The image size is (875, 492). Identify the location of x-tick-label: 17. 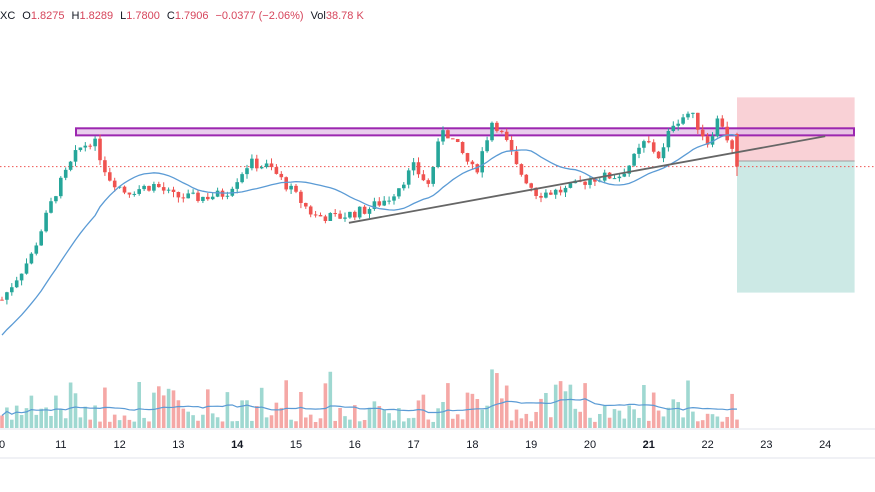
(413, 445).